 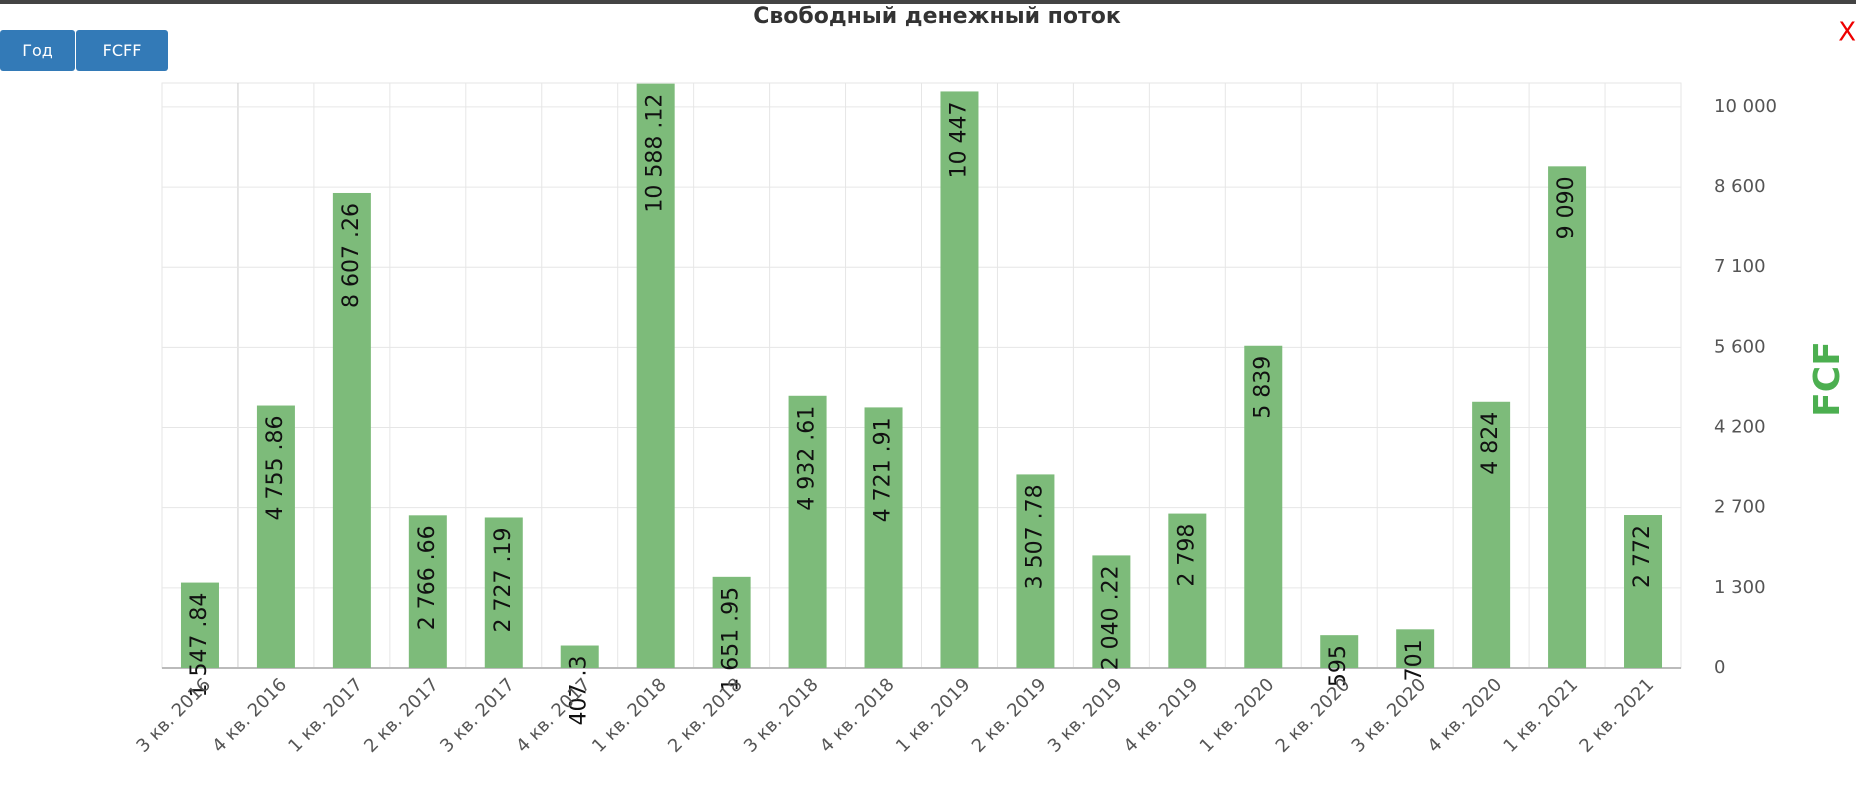 What do you see at coordinates (933, 715) in the screenshot?
I see `x-tick-label: 1 кв. 2019` at bounding box center [933, 715].